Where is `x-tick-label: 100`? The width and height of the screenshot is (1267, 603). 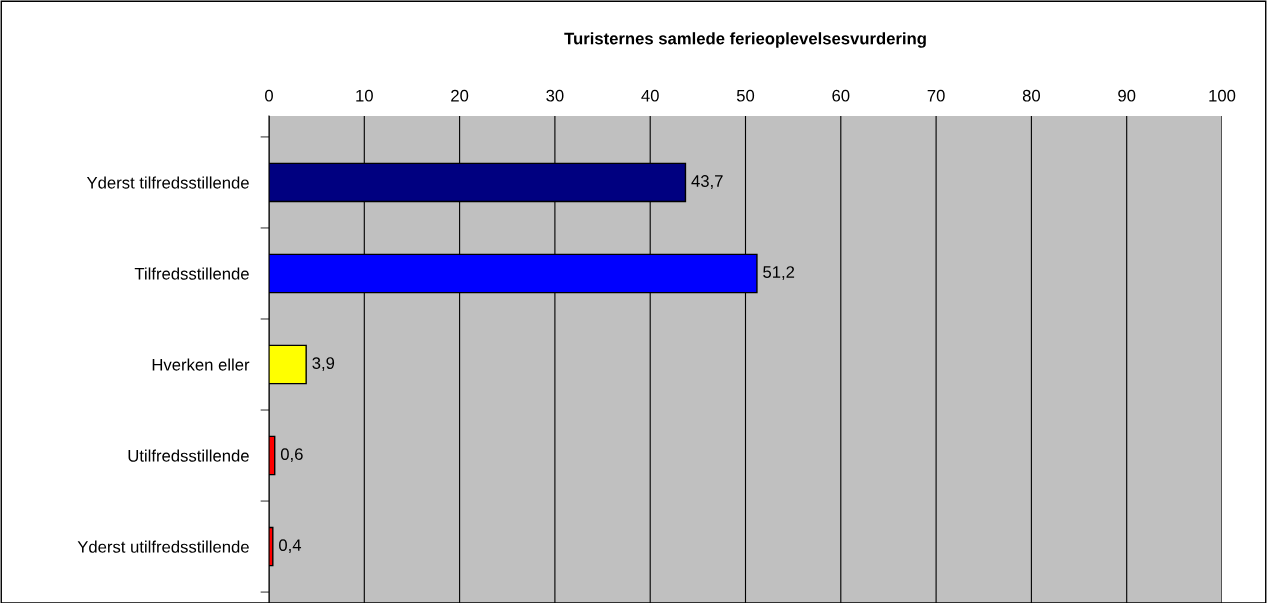
x-tick-label: 100 is located at coordinates (1222, 95).